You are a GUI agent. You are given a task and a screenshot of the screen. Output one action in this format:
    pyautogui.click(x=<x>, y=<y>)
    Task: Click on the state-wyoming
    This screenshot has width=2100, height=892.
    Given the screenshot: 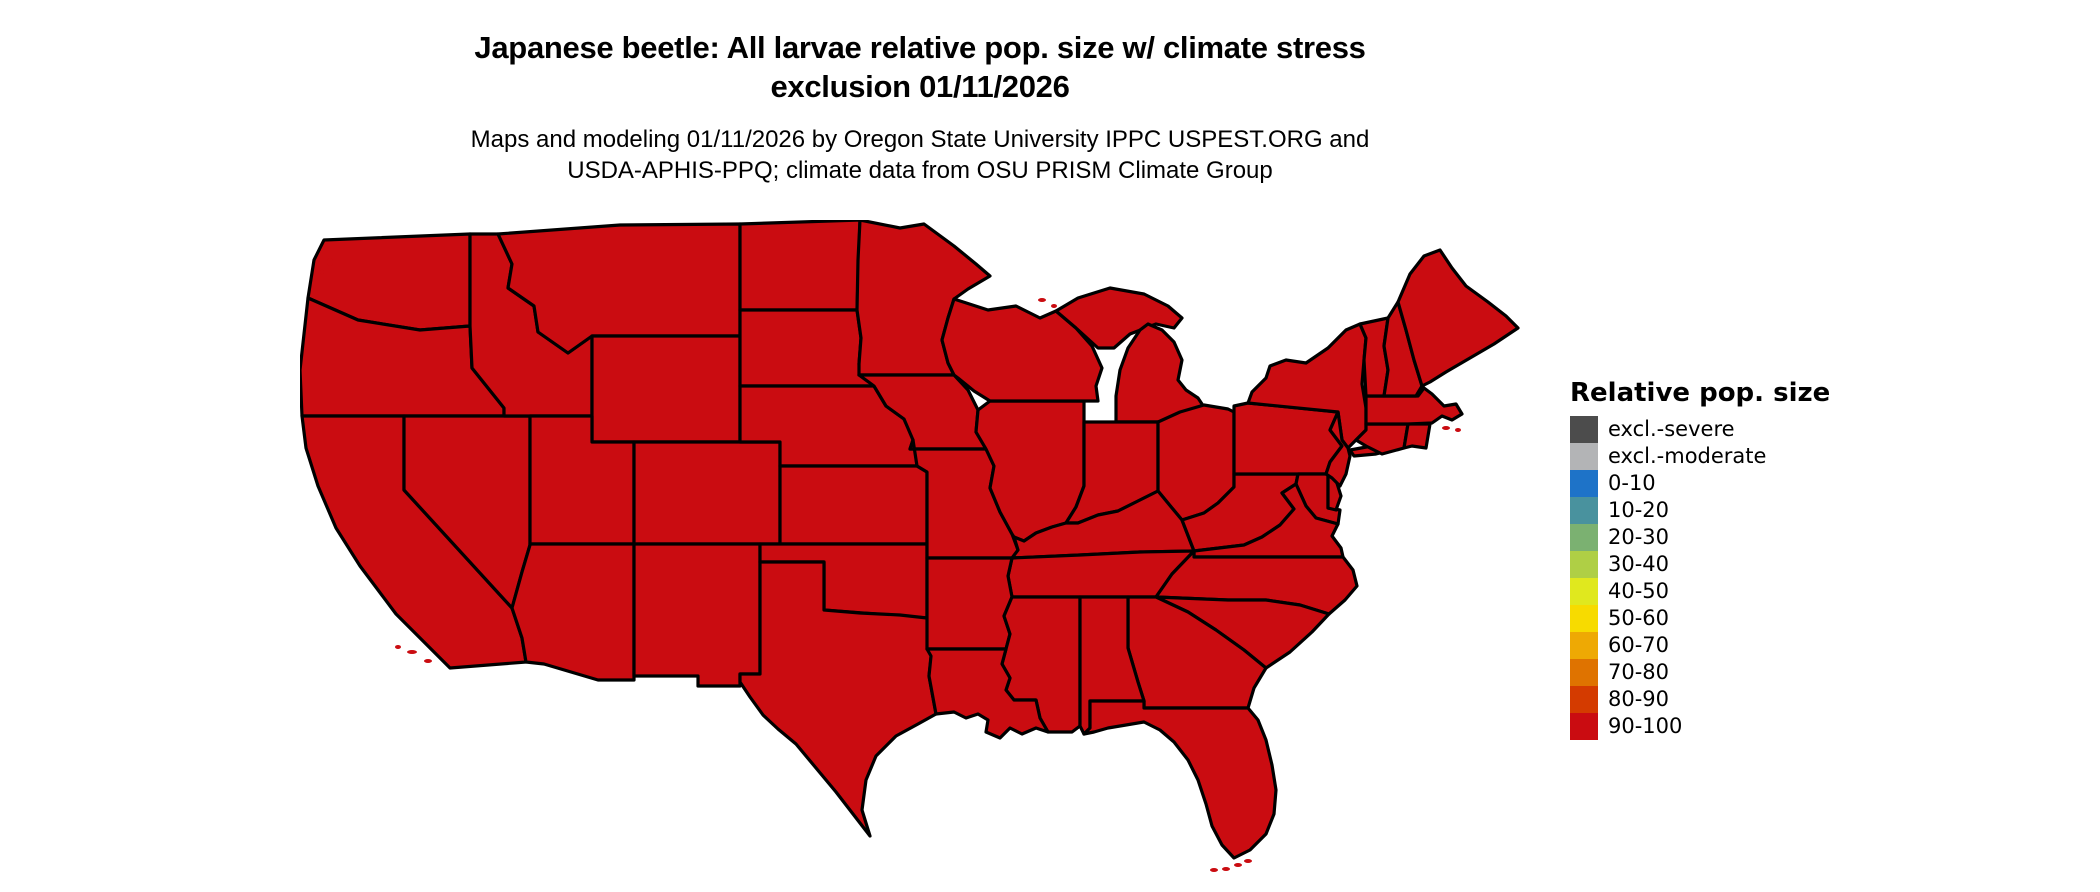 What is the action you would take?
    pyautogui.click(x=666, y=389)
    